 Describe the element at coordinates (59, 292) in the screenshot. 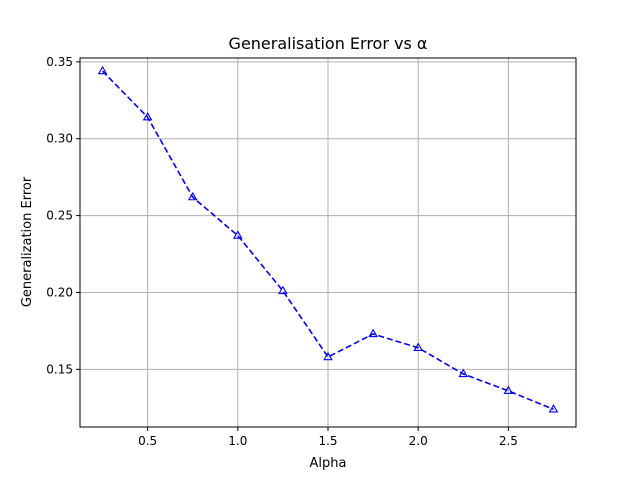

I see `y-tick-label: 0.20` at that location.